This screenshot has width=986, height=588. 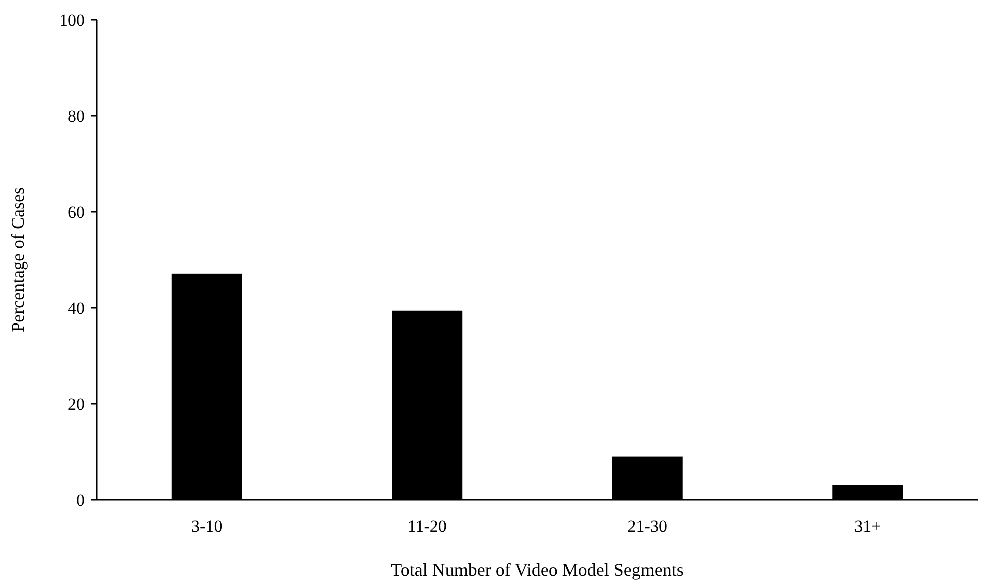 I want to click on y-tick-label: 20, so click(x=76, y=404).